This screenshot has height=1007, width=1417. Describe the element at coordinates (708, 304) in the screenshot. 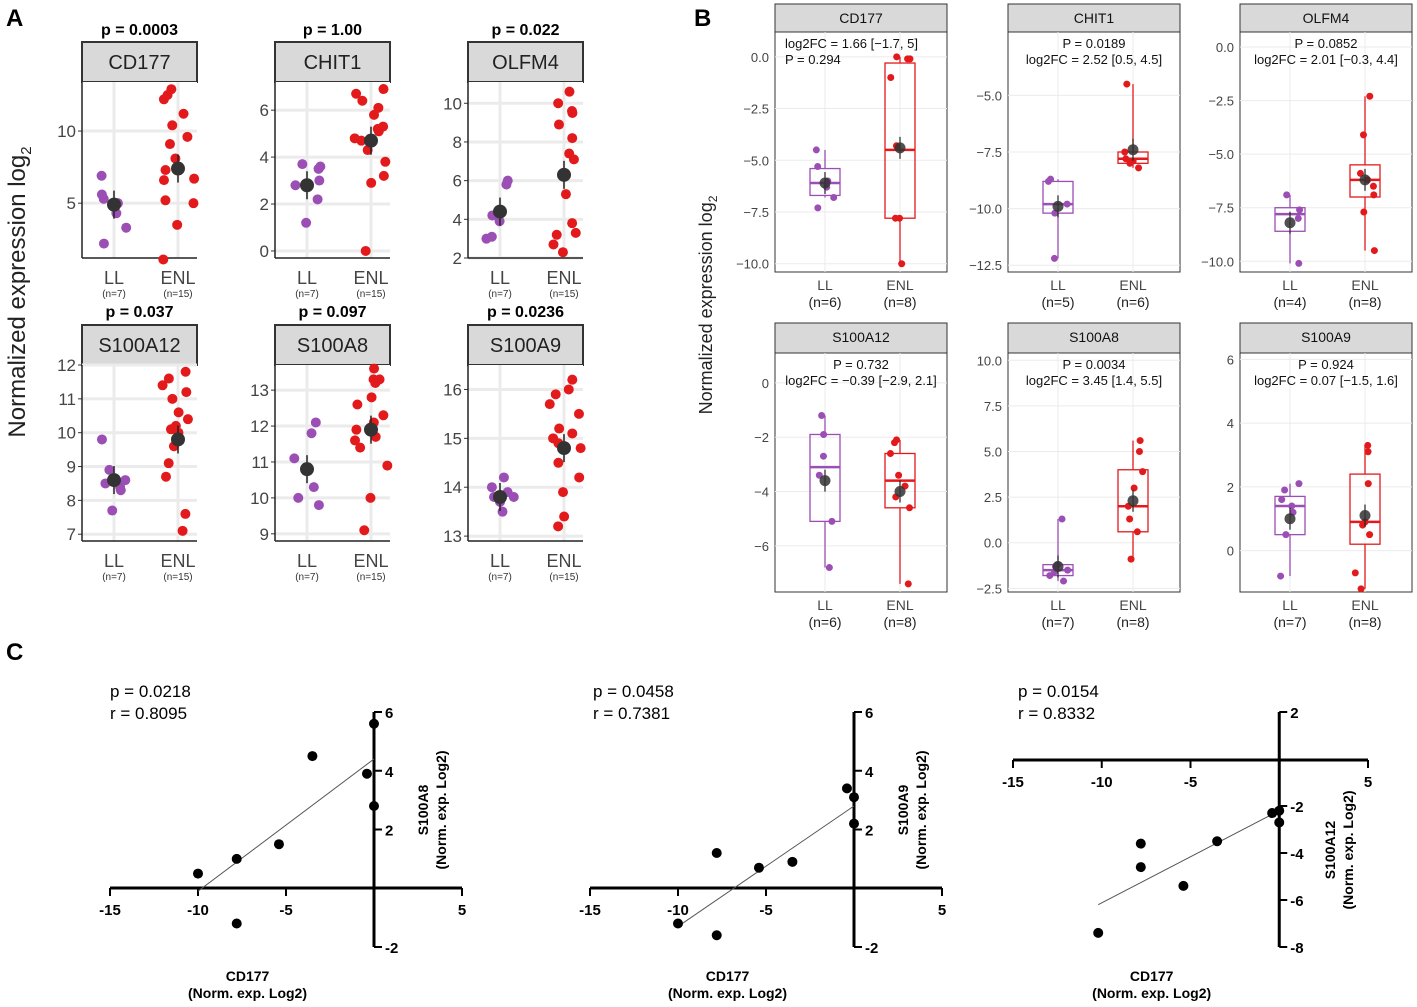

I see `y-axis-title: Normalized expression log2` at that location.